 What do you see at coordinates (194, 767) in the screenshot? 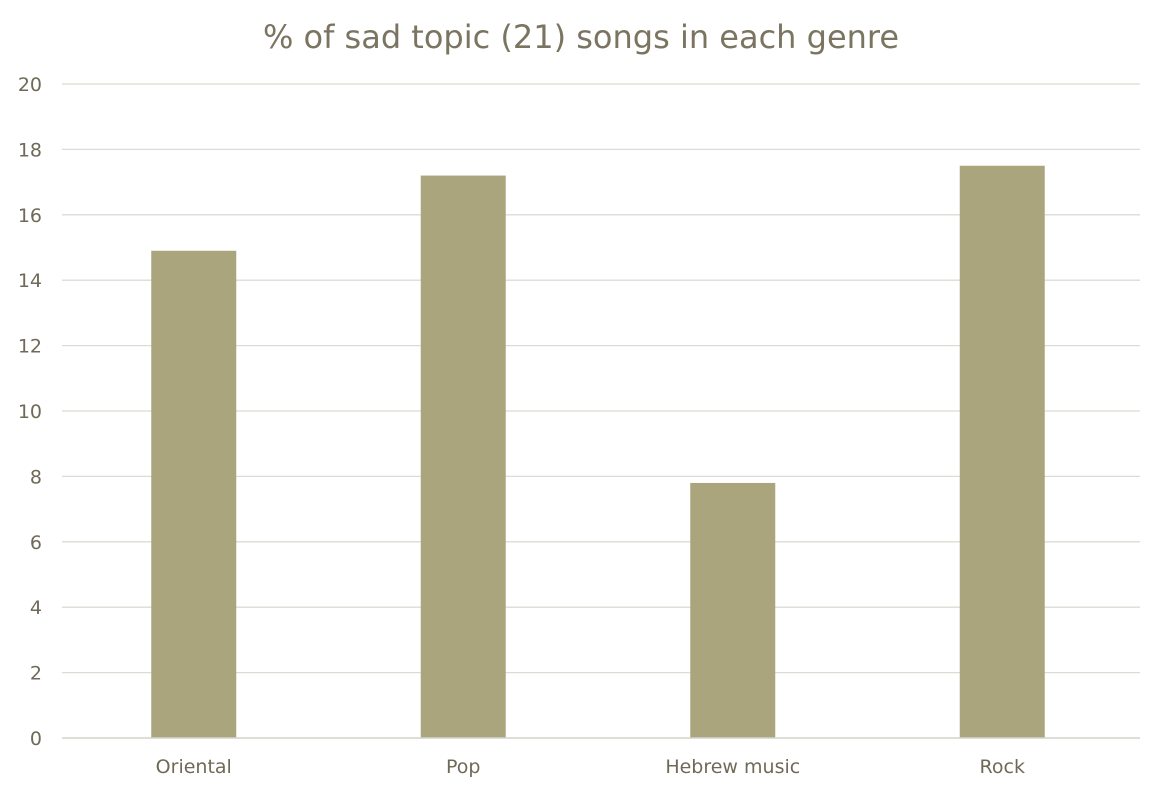
I see `x-category-label: Oriental` at bounding box center [194, 767].